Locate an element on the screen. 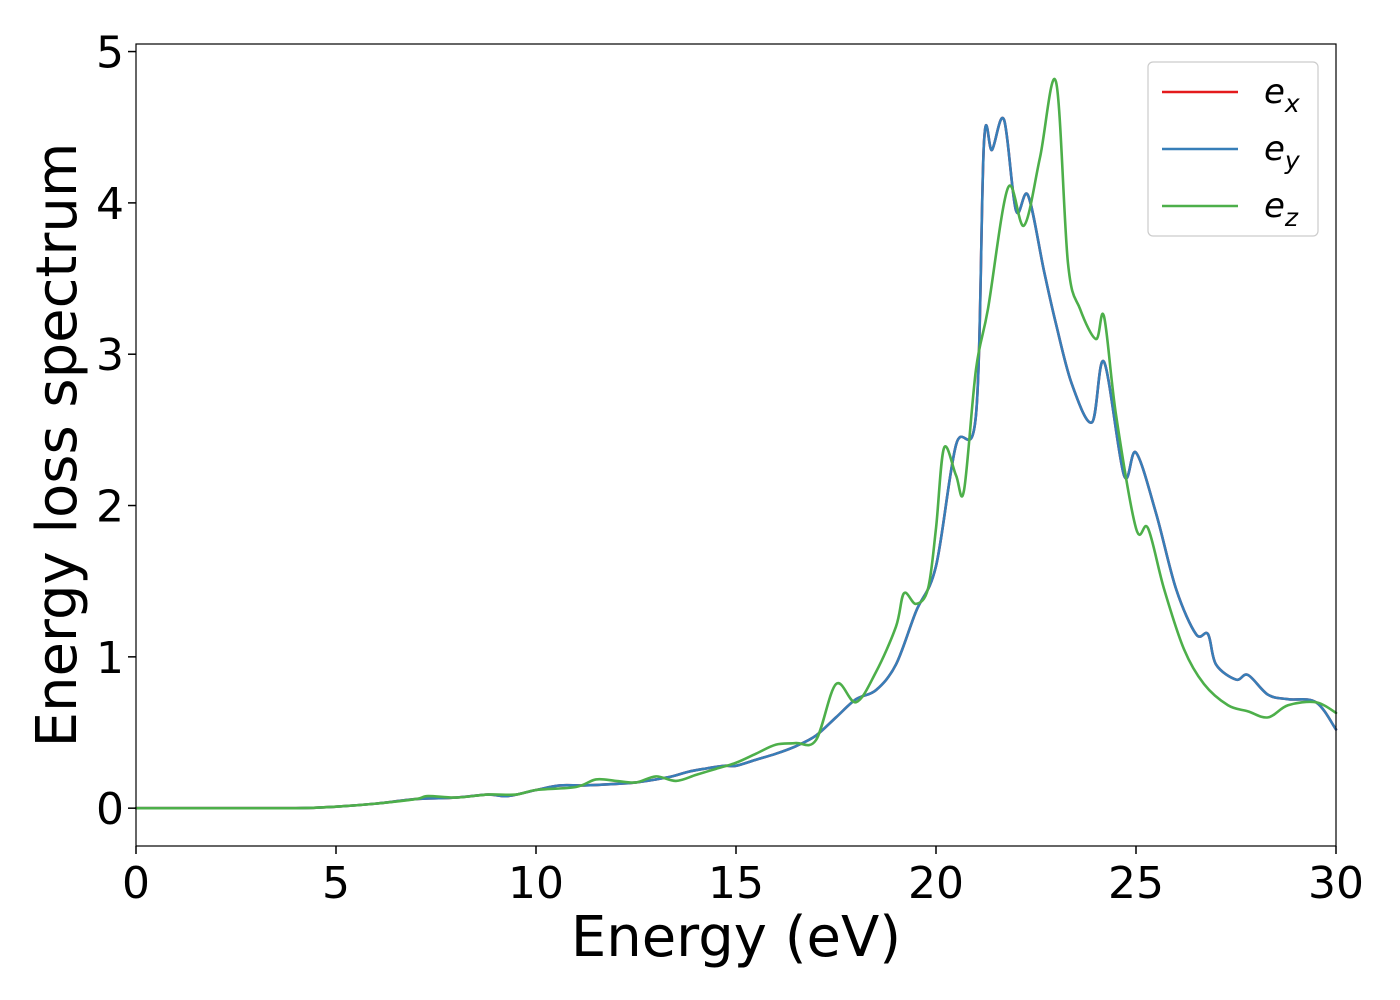 The height and width of the screenshot is (1000, 1400). x-tick-label: 20 is located at coordinates (936, 883).